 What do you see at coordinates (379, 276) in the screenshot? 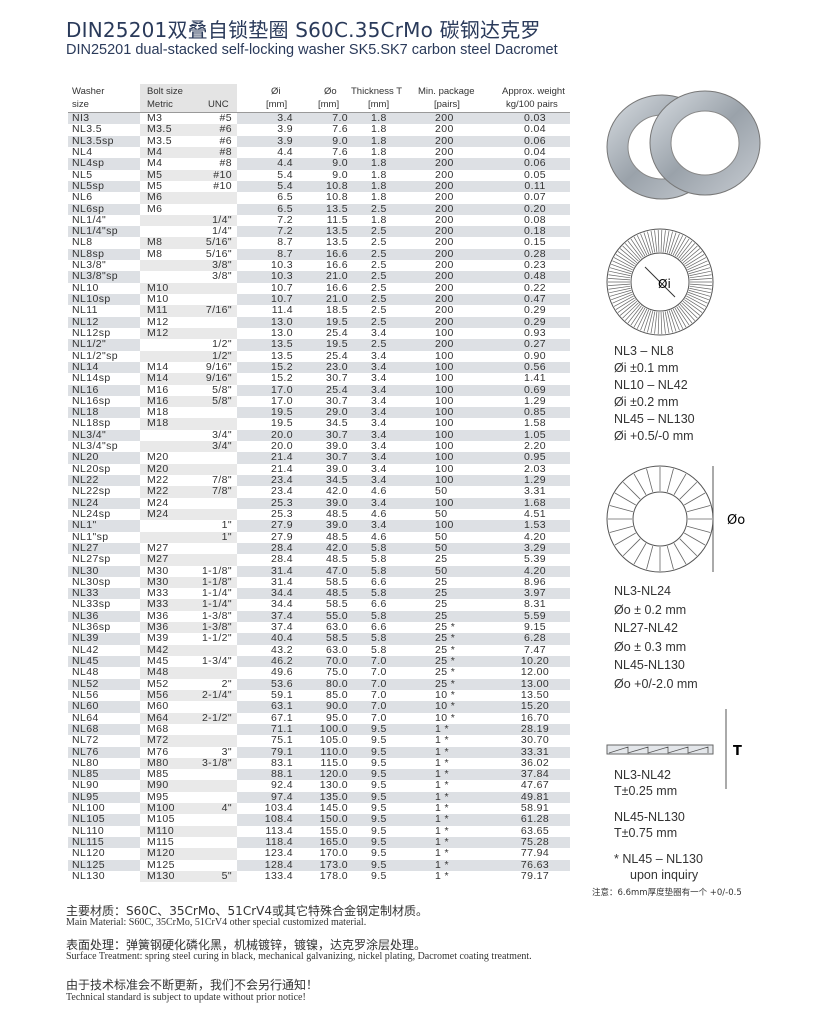
I see `cell-thickness: 2.5` at bounding box center [379, 276].